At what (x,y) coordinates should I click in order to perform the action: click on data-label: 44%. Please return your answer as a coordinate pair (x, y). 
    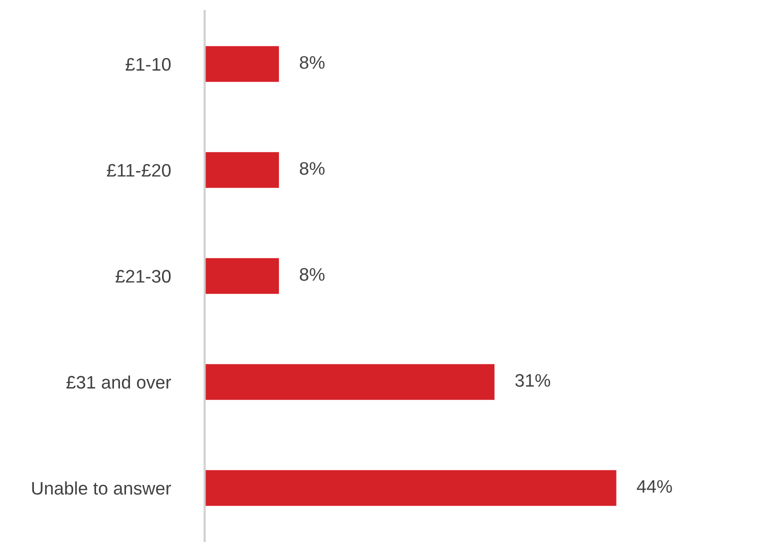
    Looking at the image, I should click on (654, 486).